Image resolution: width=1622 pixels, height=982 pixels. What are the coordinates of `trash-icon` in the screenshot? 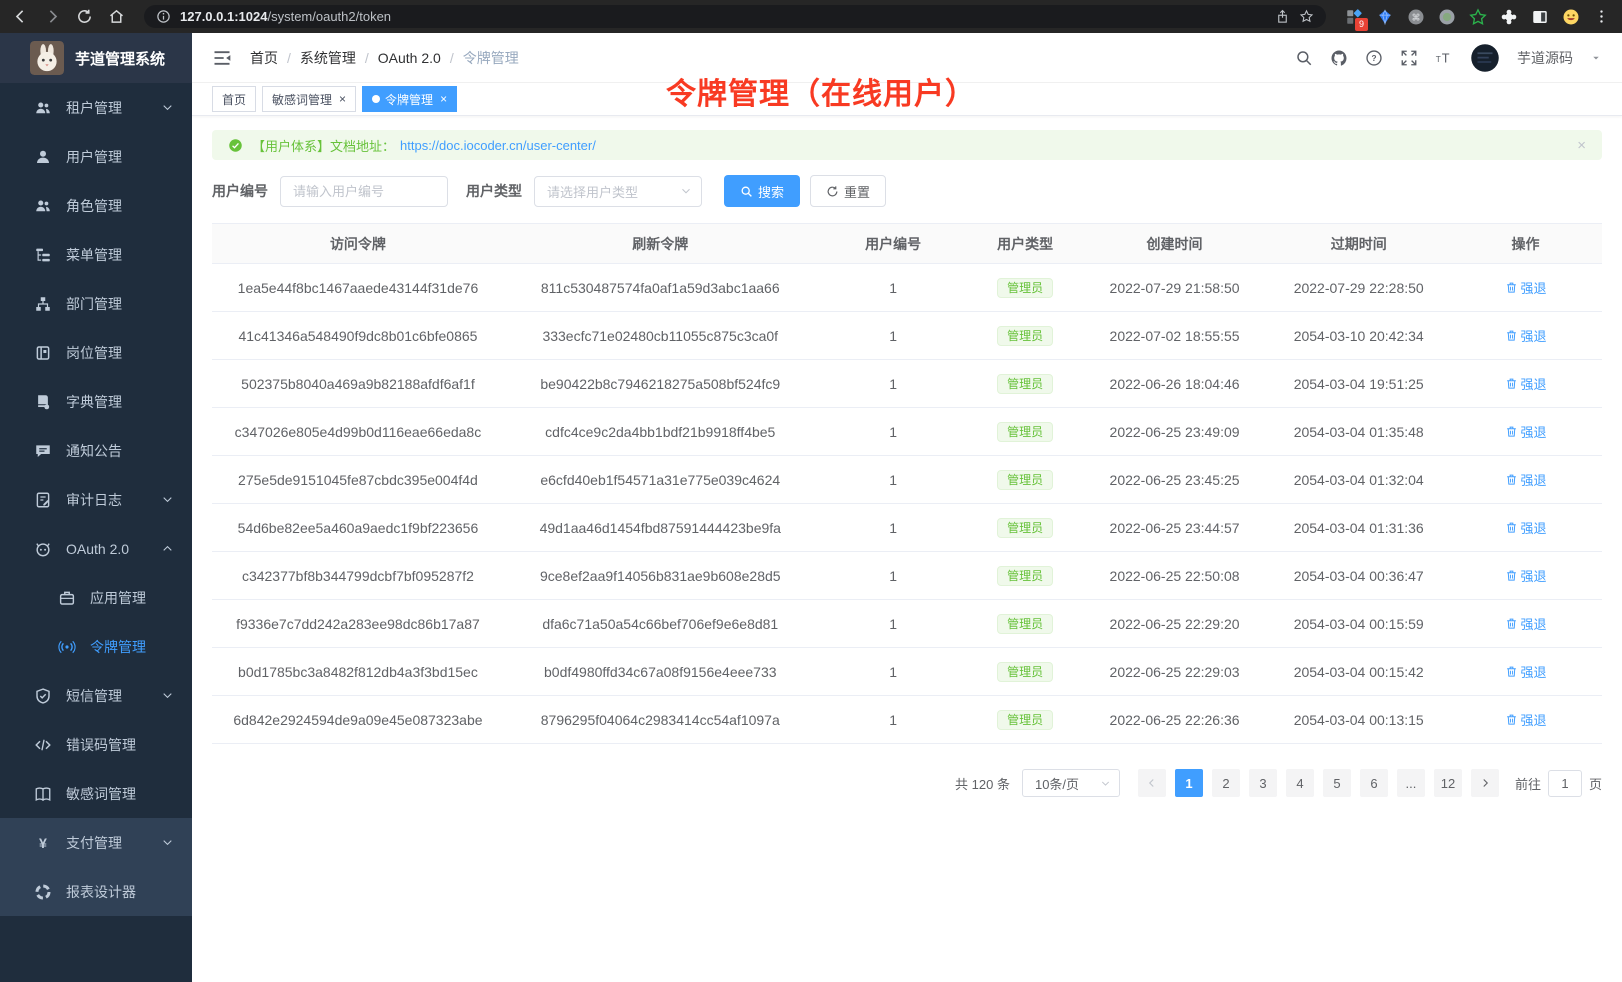 It's located at (1511, 431).